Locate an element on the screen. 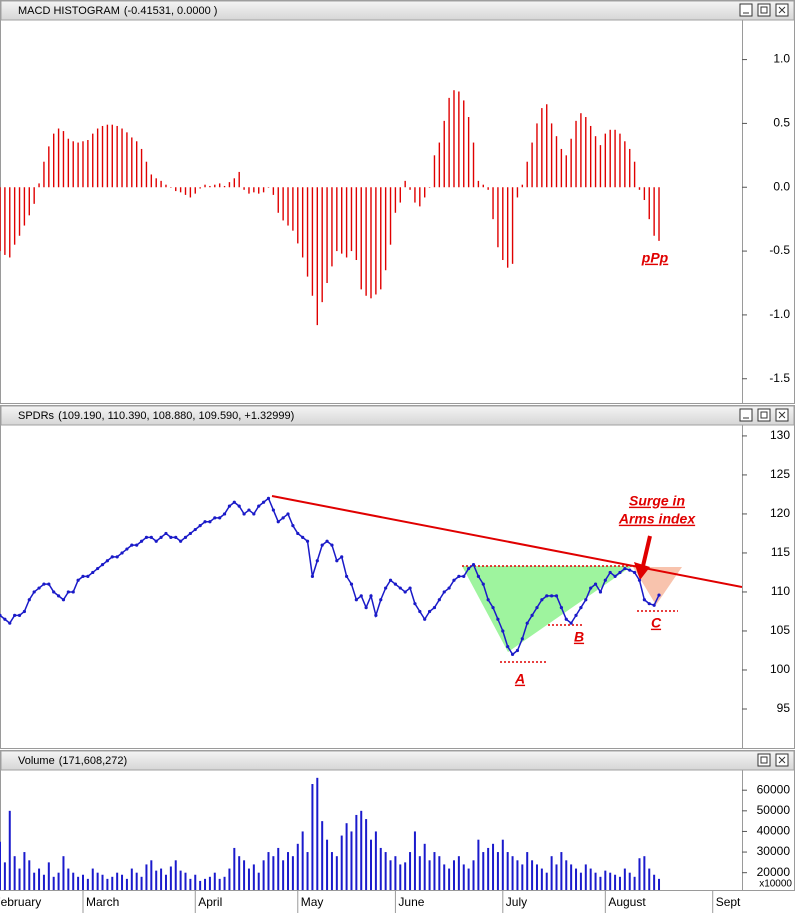 Image resolution: width=795 pixels, height=913 pixels. arrow is located at coordinates (643, 557).